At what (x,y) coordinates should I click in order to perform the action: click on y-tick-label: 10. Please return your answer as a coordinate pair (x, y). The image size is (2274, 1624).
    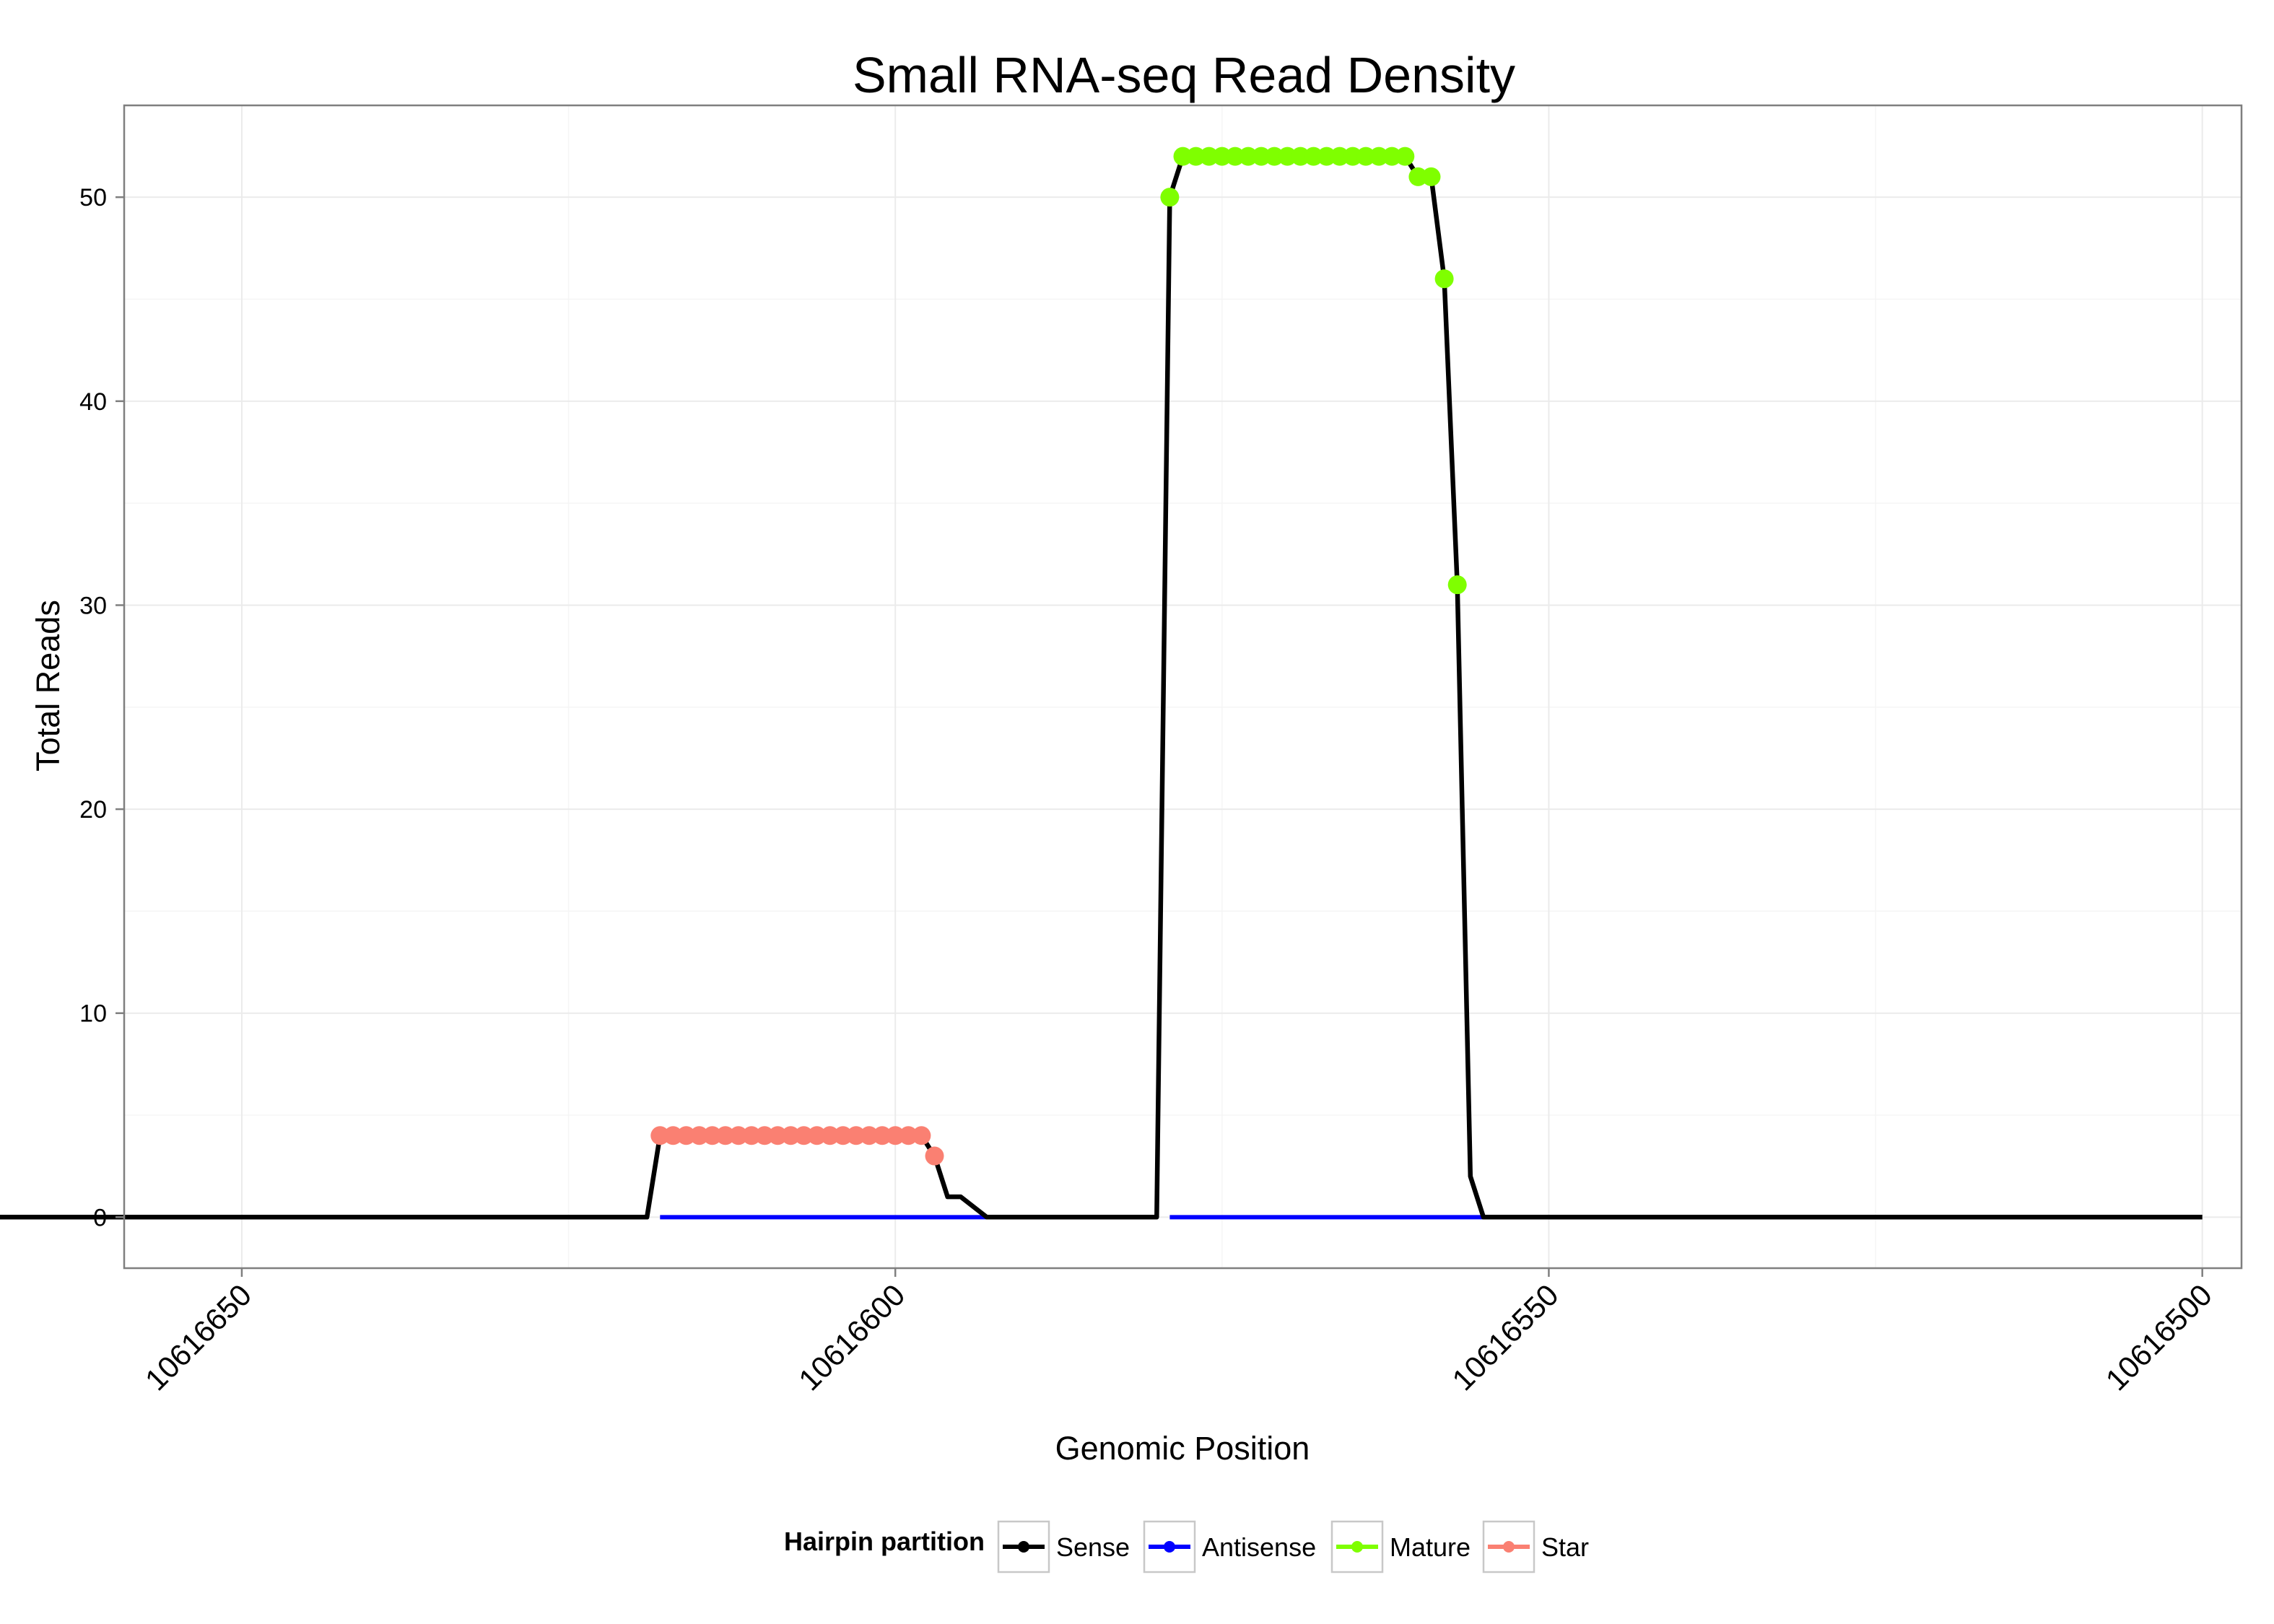
    Looking at the image, I should click on (93, 1014).